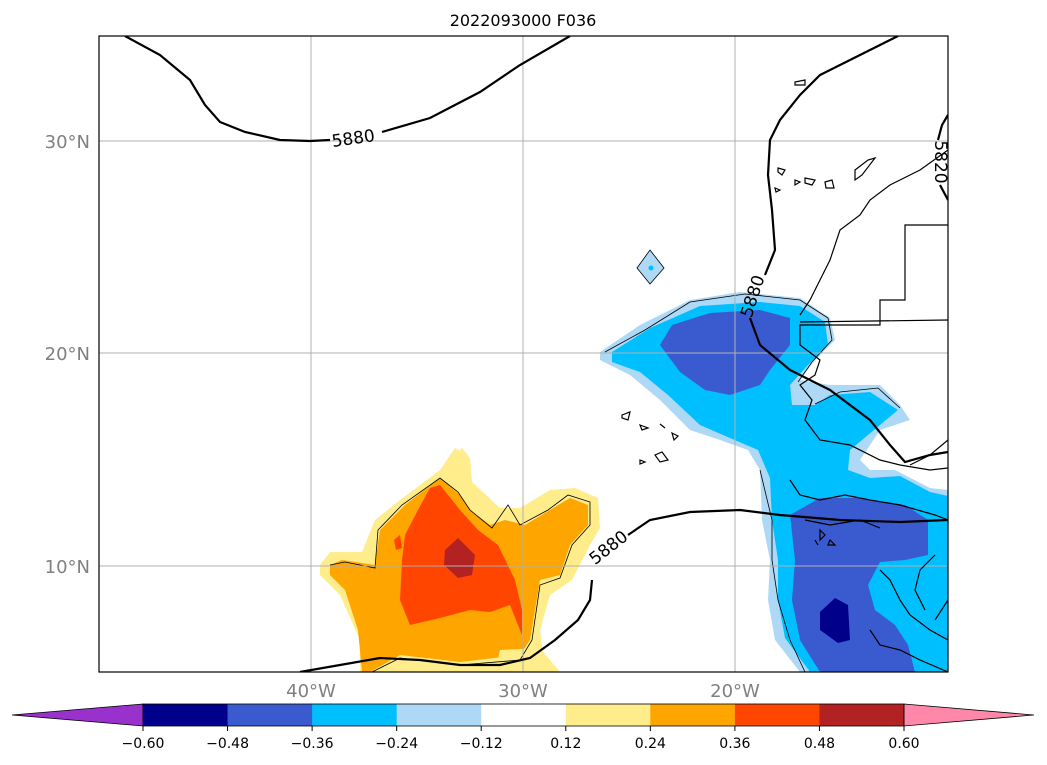 This screenshot has height=765, width=1047. Describe the element at coordinates (734, 744) in the screenshot. I see `colorbar-tick-label: 0.36` at that location.